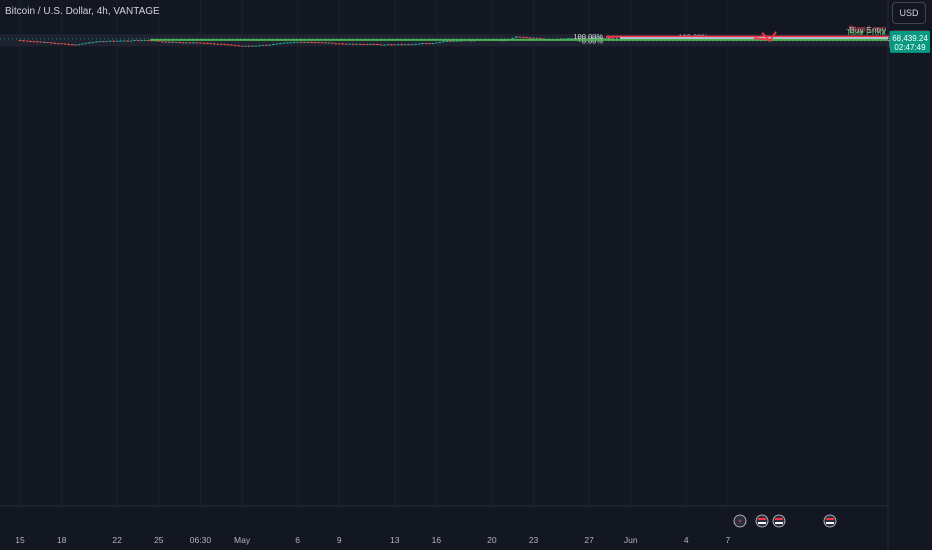  What do you see at coordinates (740, 521) in the screenshot?
I see `lightning-glyph: ⚡` at bounding box center [740, 521].